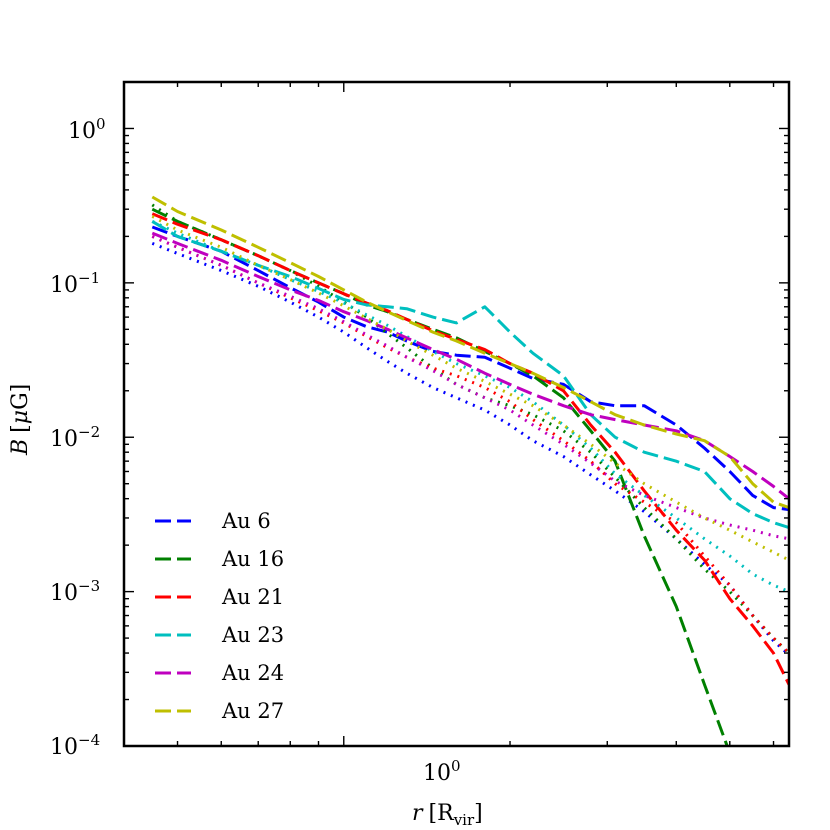 The image size is (830, 830). Describe the element at coordinates (75, 591) in the screenshot. I see `y-tick-label-0.001: 10⁻³` at that location.